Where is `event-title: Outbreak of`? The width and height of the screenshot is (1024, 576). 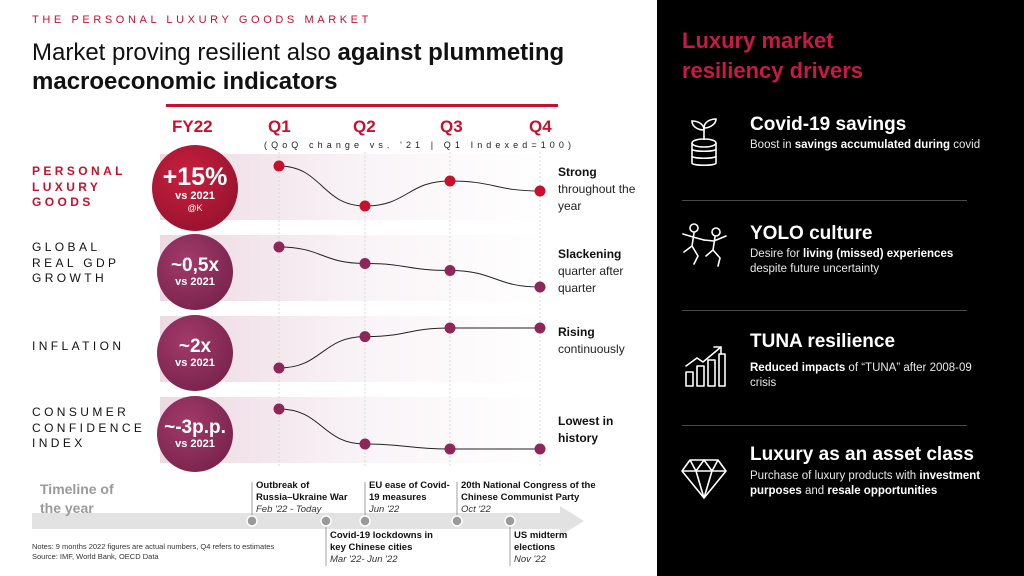 event-title: Outbreak of is located at coordinates (283, 485).